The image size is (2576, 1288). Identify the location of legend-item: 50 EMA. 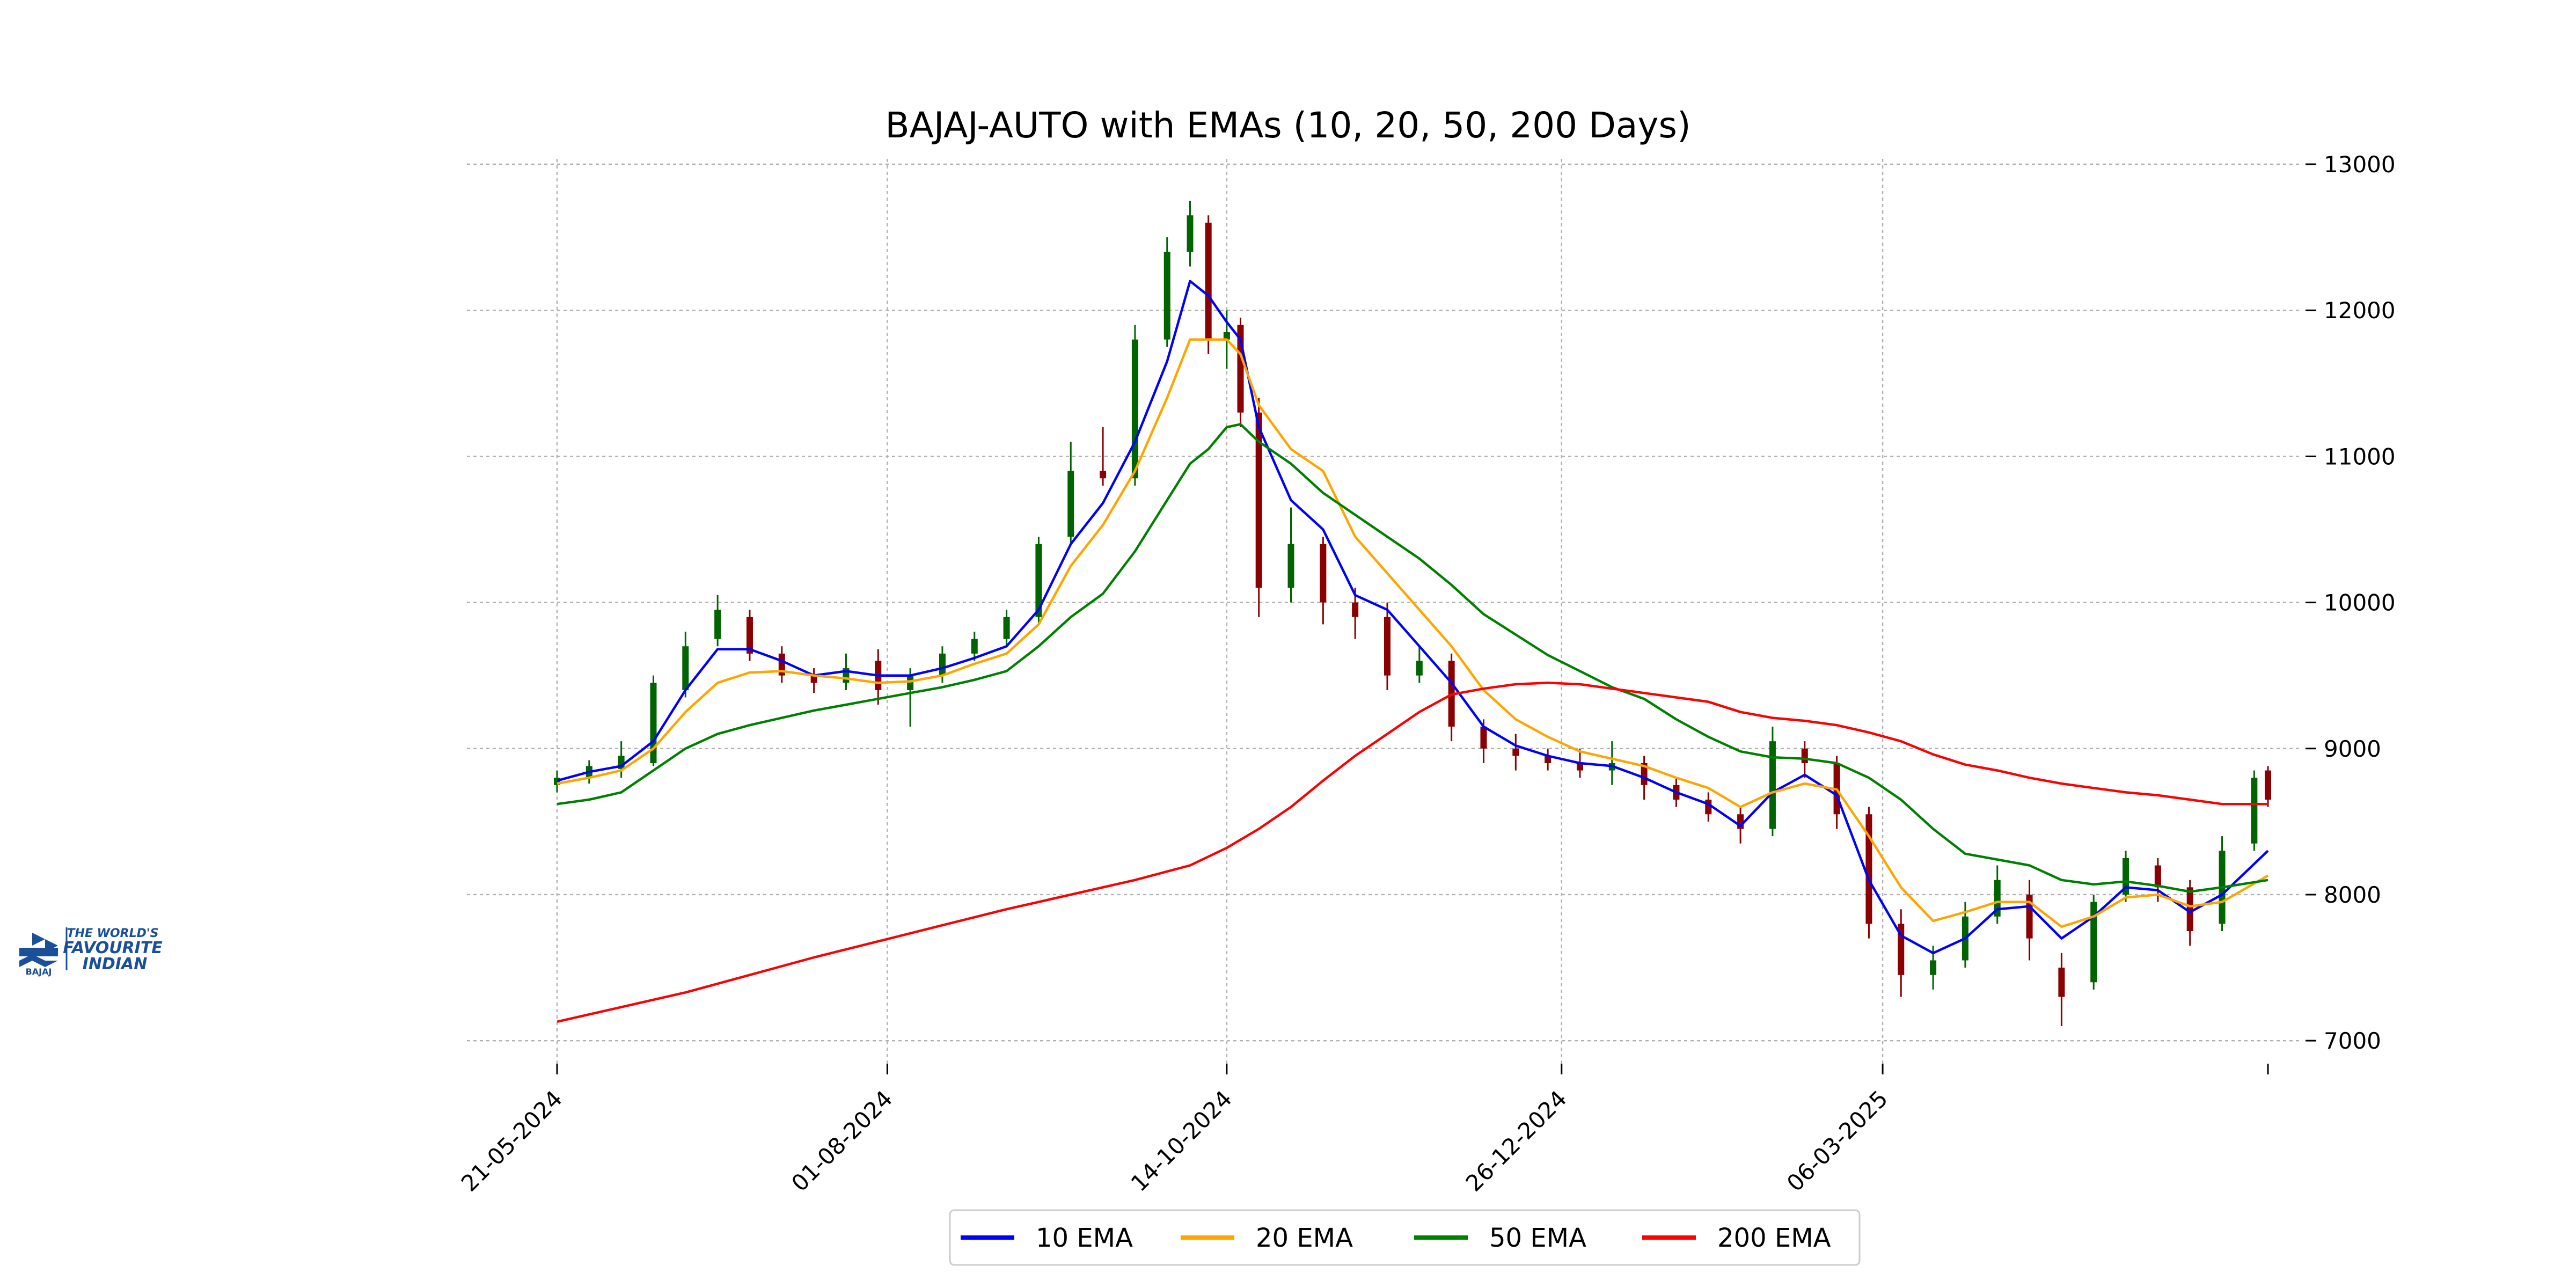
(1500, 1238).